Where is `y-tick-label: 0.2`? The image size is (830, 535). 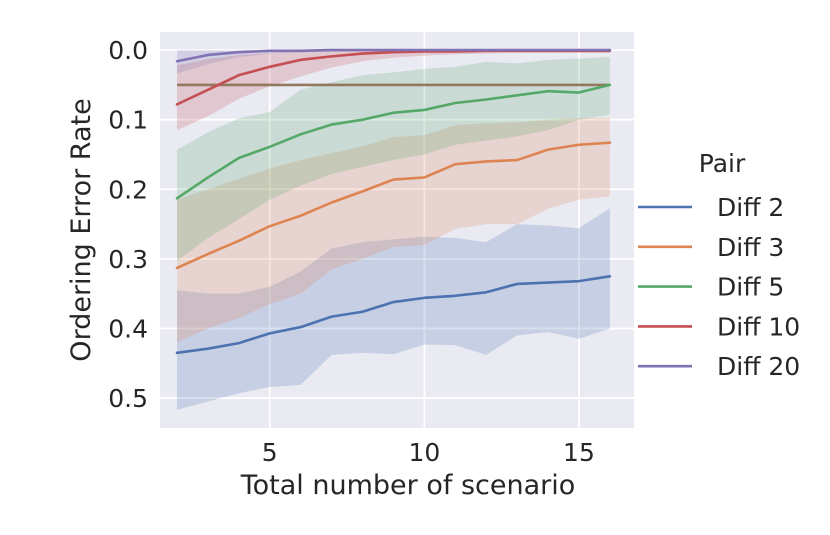 y-tick-label: 0.2 is located at coordinates (128, 189).